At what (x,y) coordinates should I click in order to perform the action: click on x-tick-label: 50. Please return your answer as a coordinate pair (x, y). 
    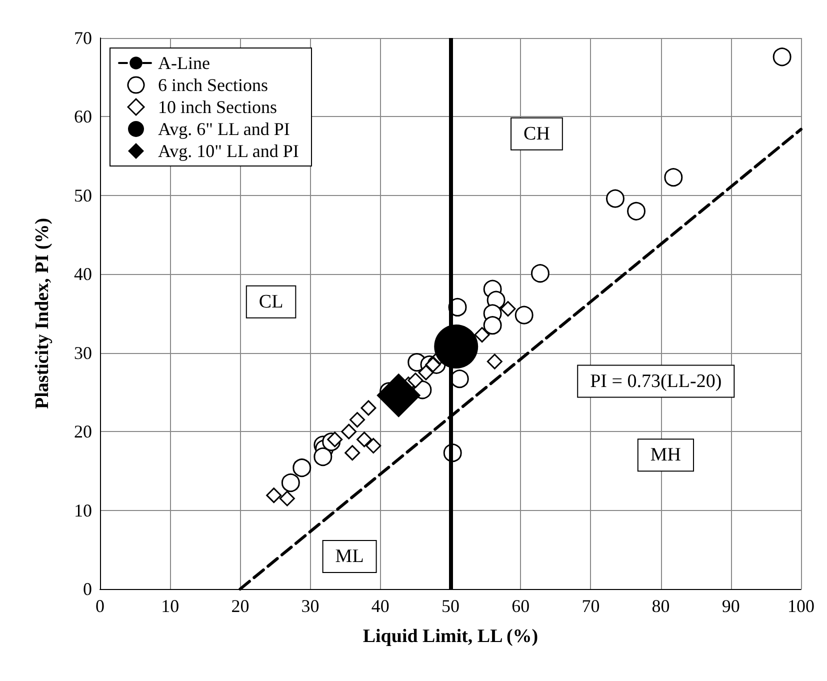
    Looking at the image, I should click on (451, 606).